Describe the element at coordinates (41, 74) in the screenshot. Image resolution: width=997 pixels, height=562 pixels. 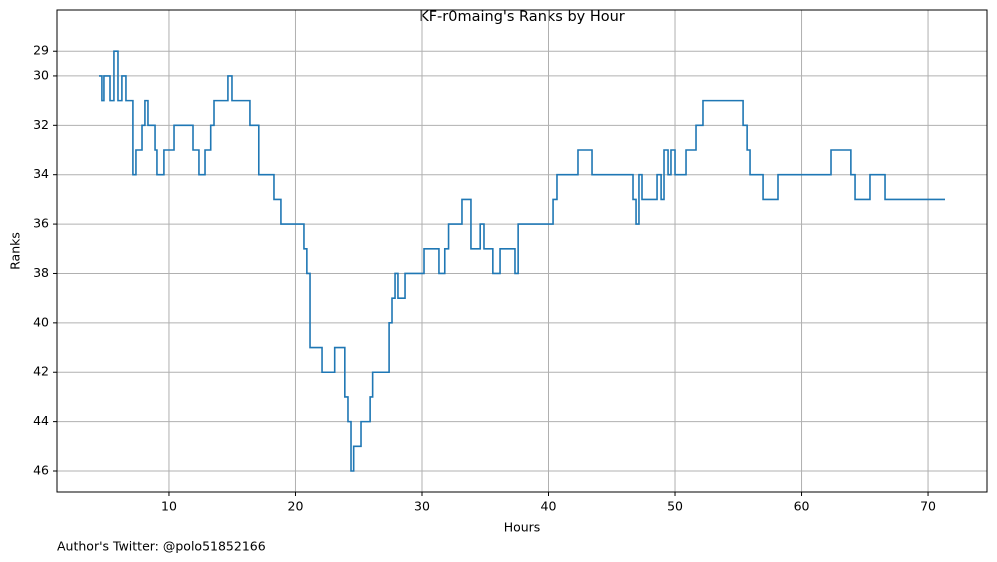
I see `y-tick-label: 30` at that location.